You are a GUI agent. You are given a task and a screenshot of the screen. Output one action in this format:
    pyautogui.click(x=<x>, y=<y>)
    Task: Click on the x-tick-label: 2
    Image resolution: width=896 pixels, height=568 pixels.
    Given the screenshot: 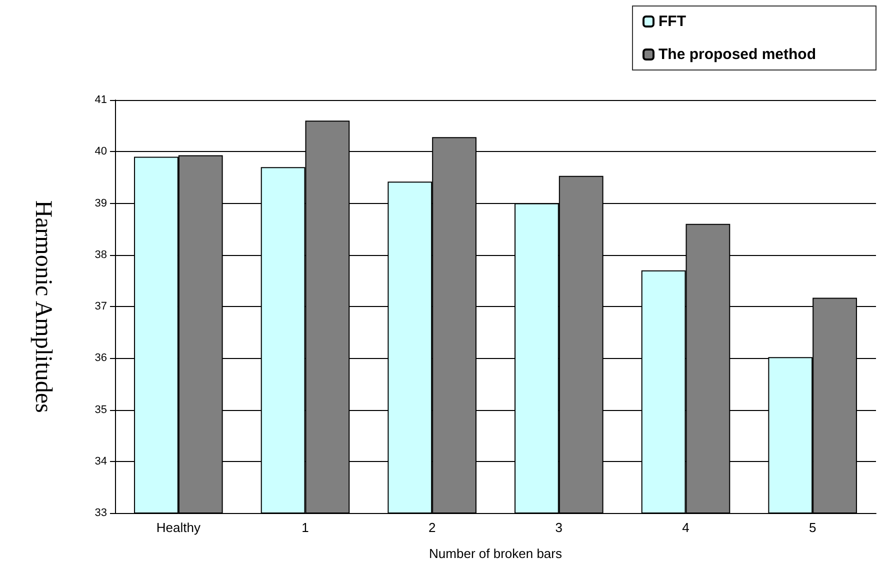 What is the action you would take?
    pyautogui.click(x=432, y=527)
    